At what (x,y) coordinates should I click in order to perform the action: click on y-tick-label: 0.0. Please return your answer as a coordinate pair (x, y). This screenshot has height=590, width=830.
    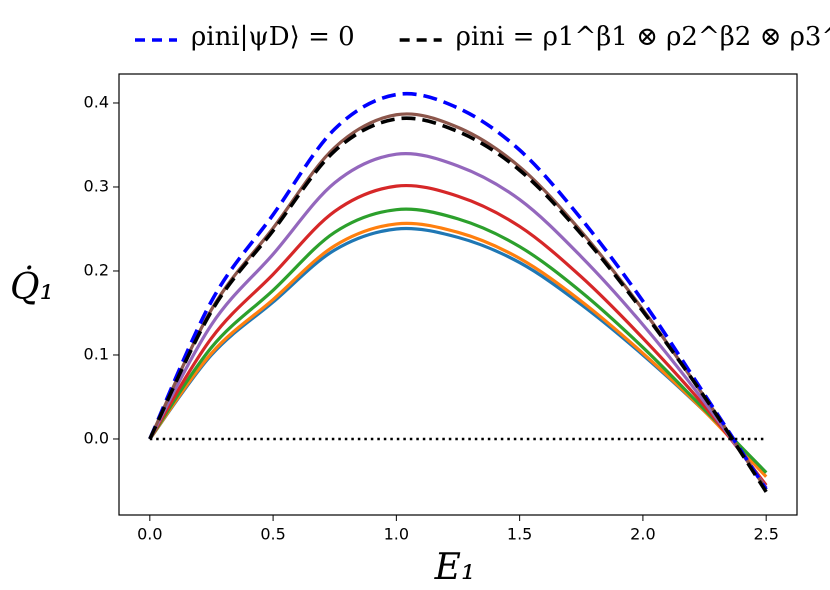
    Looking at the image, I should click on (96, 437).